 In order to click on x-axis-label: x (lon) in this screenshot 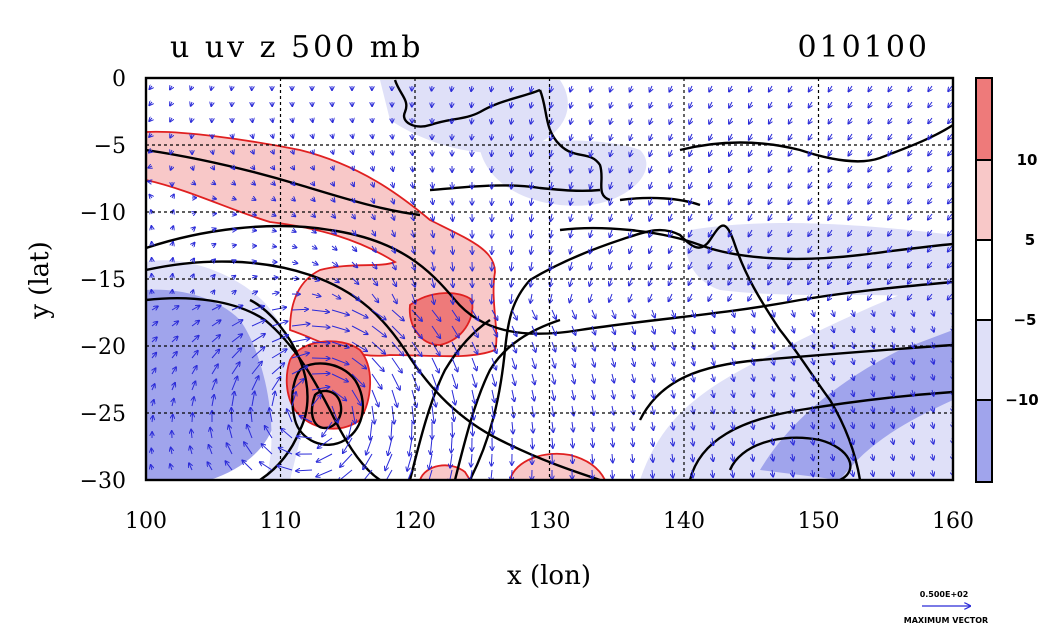, I will do `click(549, 576)`.